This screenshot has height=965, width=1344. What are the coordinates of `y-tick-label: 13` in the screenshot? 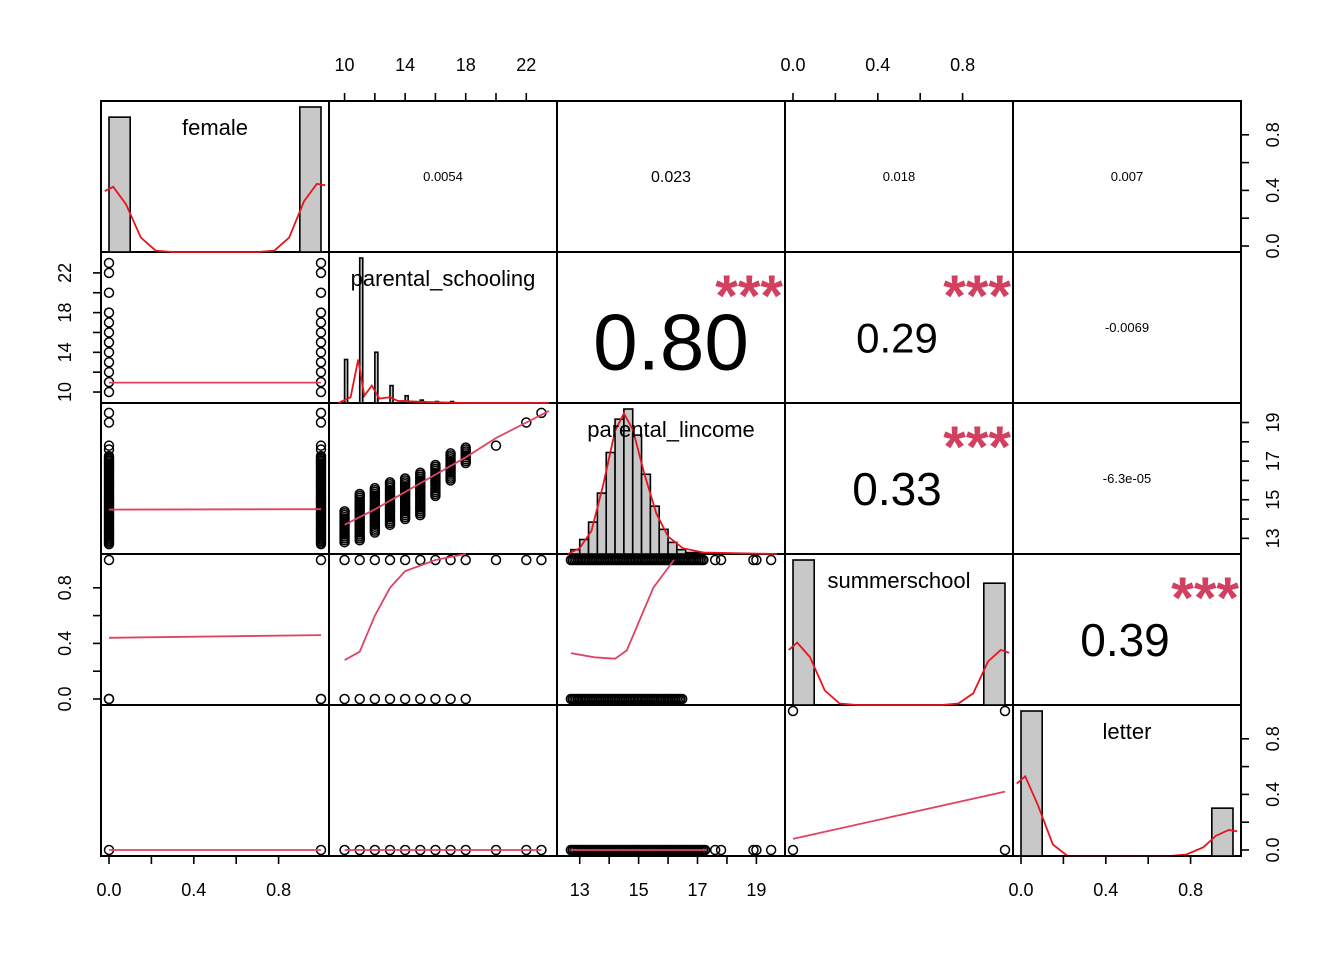 It's located at (1273, 538).